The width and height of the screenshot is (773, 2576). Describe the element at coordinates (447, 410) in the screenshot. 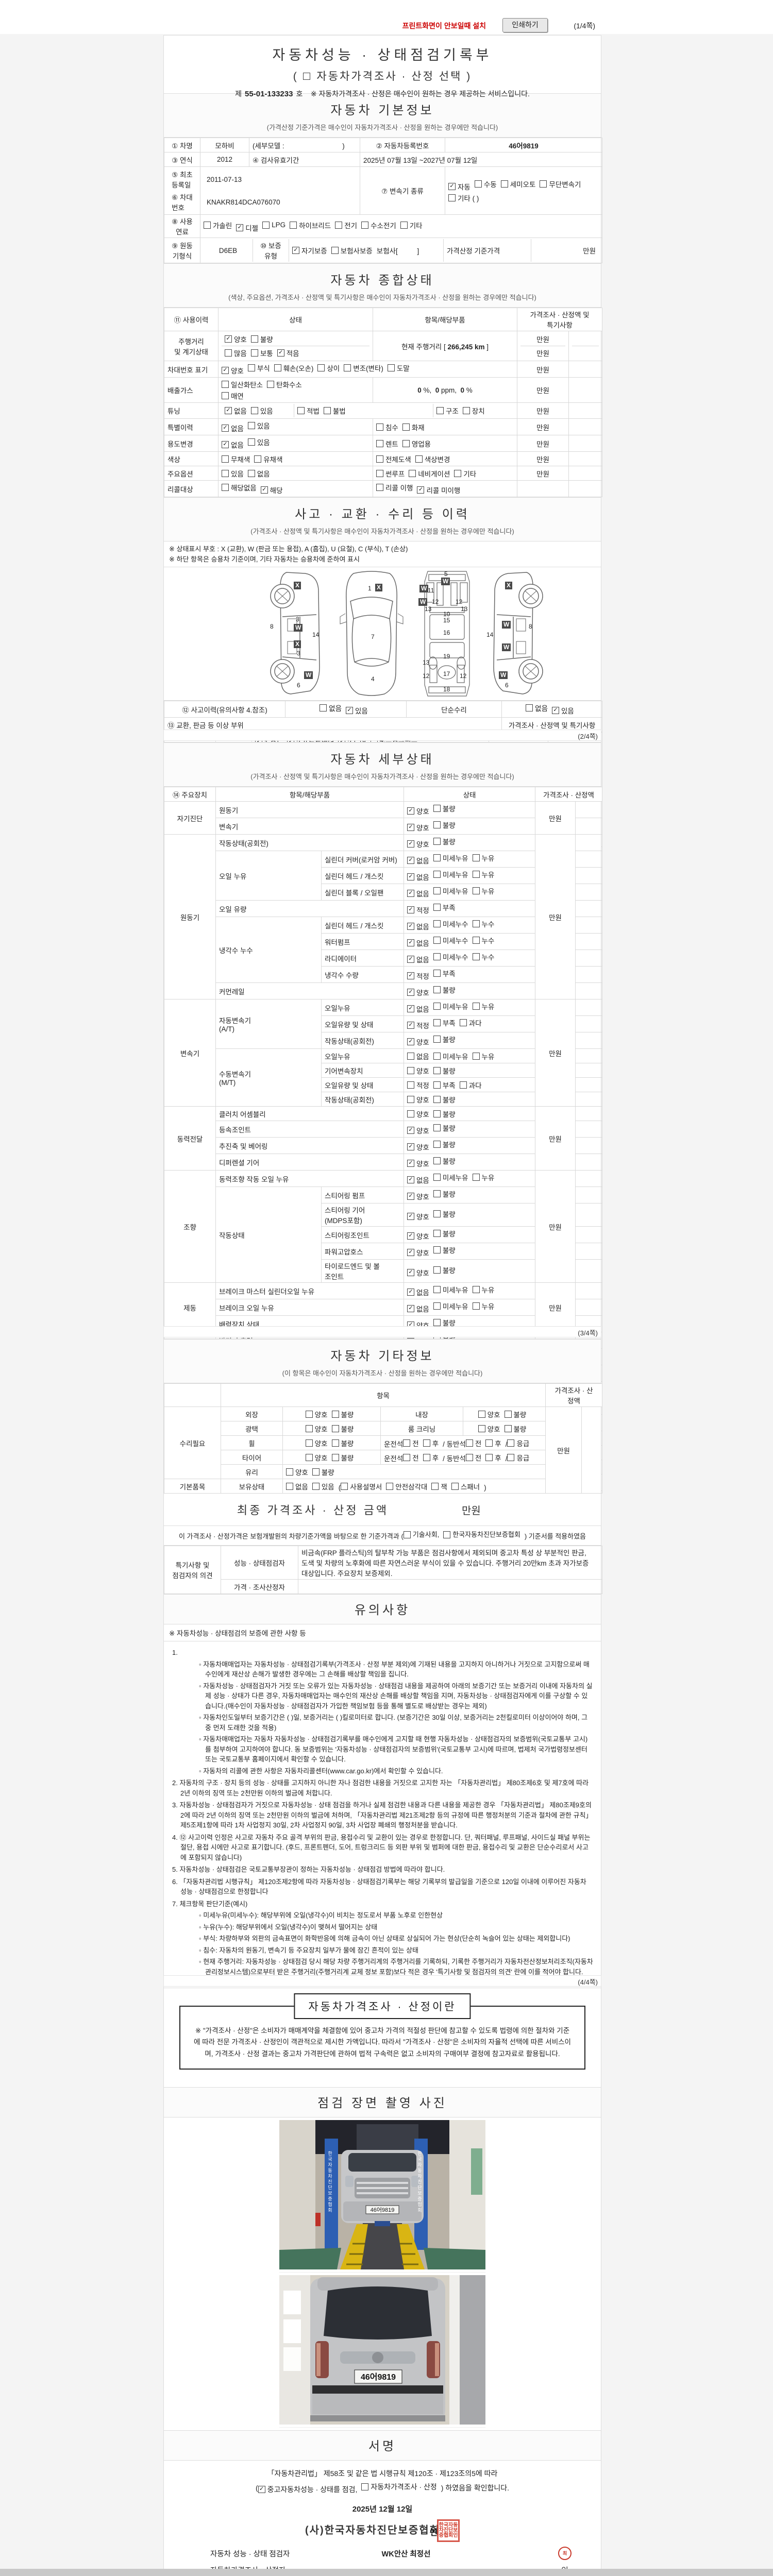

I see `checkbox-option: 구조` at that location.